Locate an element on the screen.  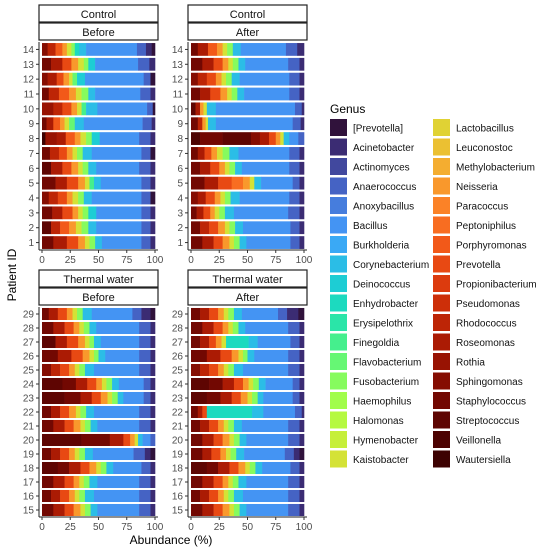
legend-item: Fusobacterium is located at coordinates (374, 381).